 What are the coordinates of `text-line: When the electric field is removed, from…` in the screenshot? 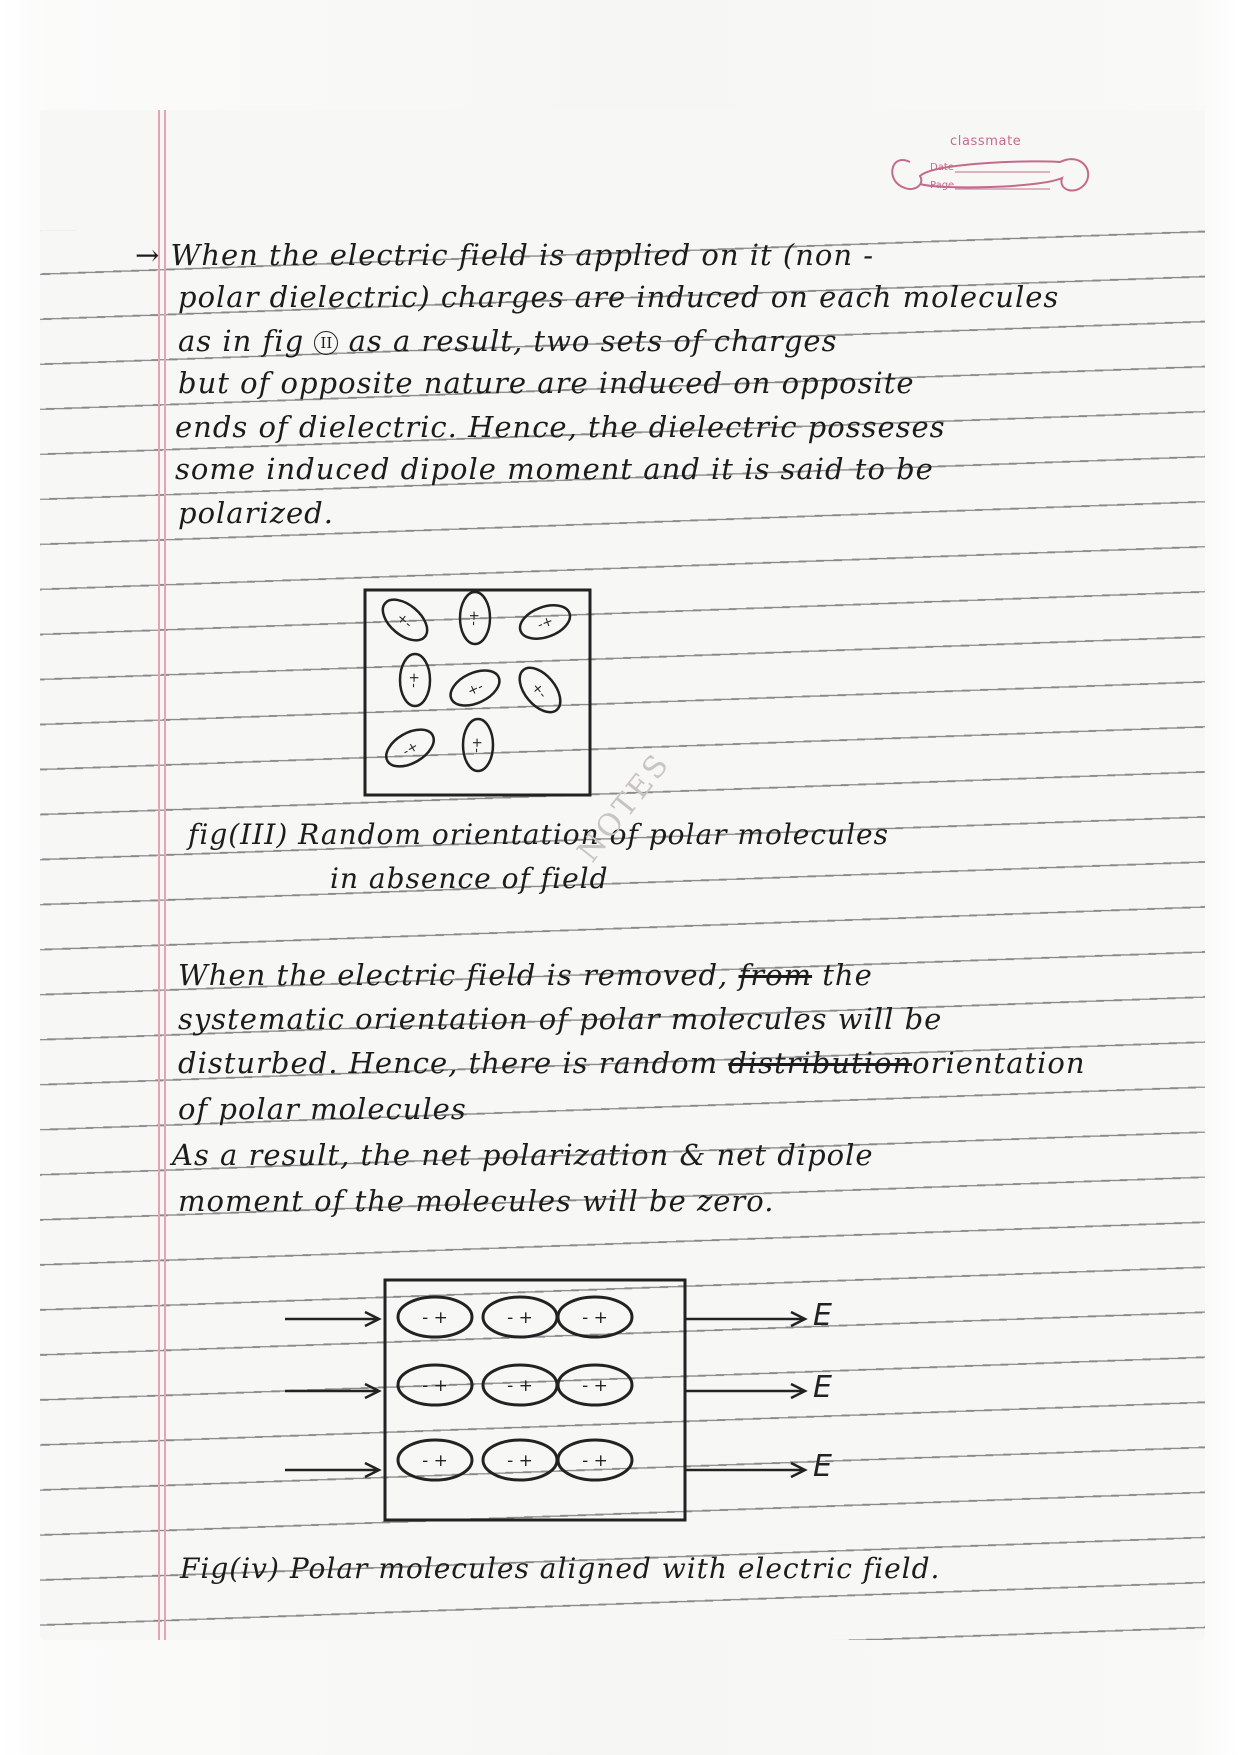 It's located at (525, 975).